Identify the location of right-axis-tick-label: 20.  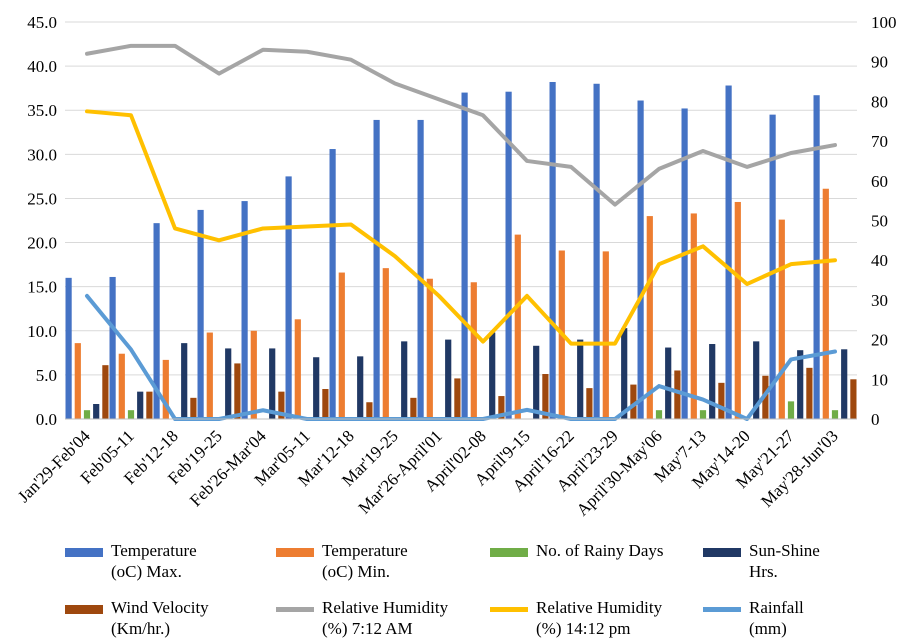
(879, 340).